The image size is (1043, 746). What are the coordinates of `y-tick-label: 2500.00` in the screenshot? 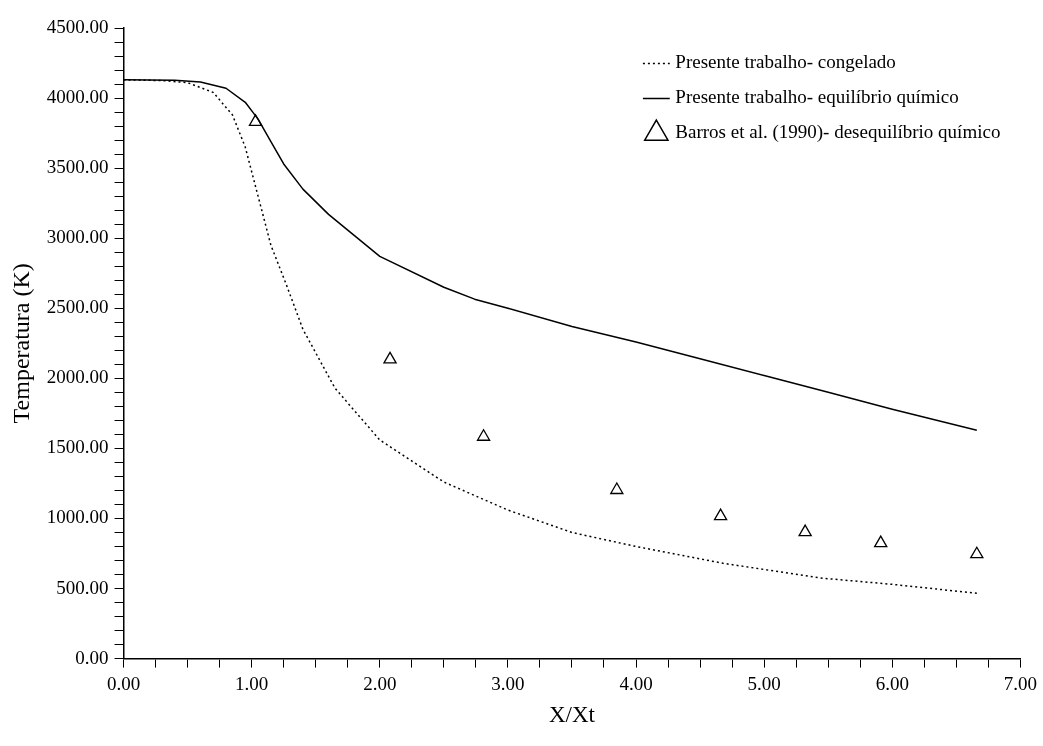 It's located at (77, 307).